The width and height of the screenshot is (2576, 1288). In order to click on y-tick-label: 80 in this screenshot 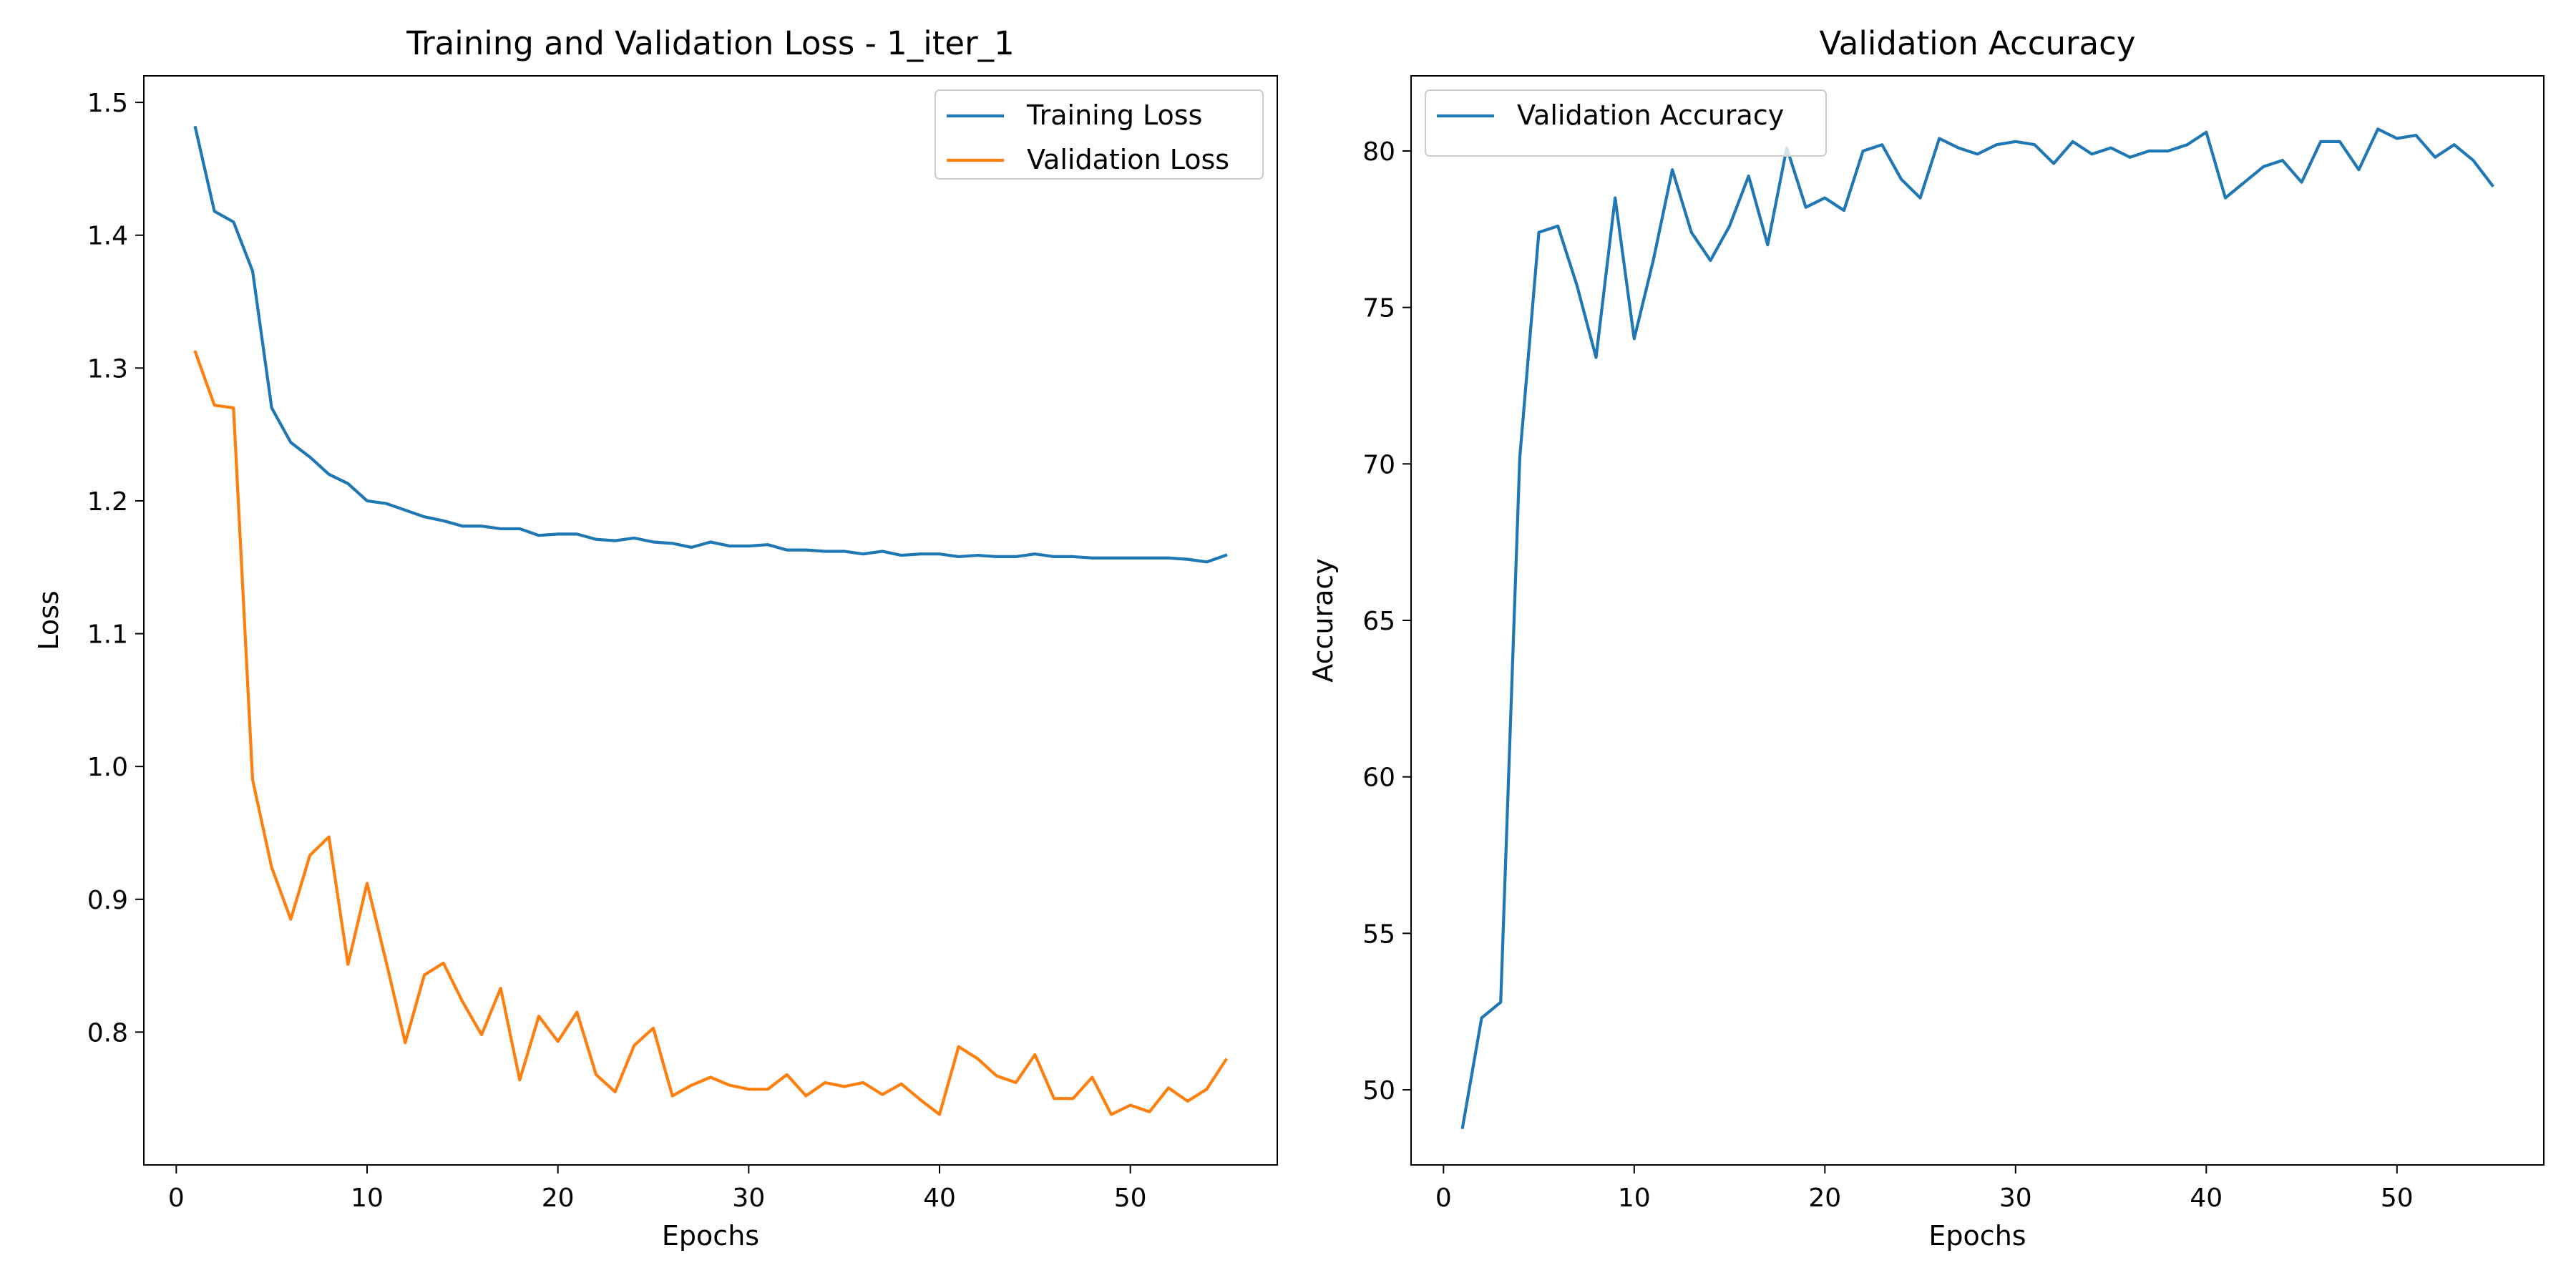, I will do `click(1378, 152)`.